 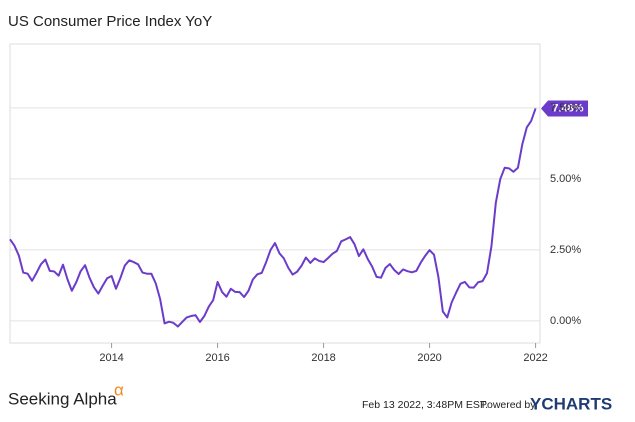 I want to click on y-tick-label: 5.00%, so click(x=565, y=179).